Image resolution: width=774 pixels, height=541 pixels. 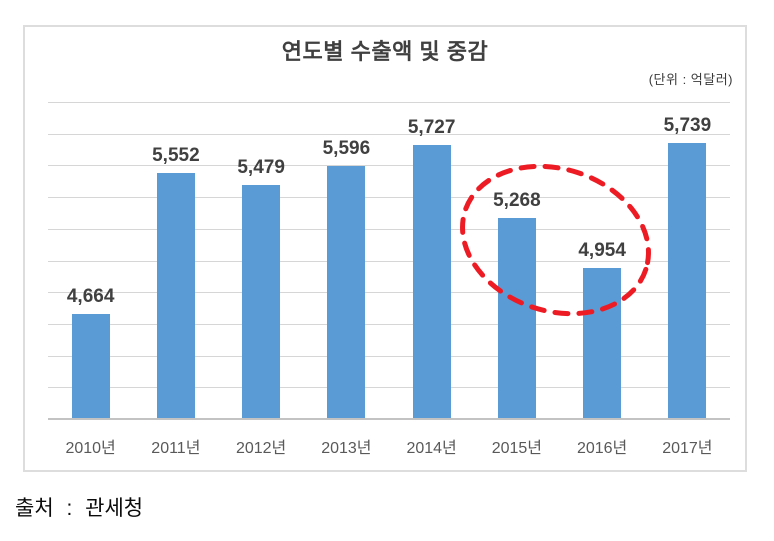 What do you see at coordinates (602, 343) in the screenshot?
I see `bar-2016년` at bounding box center [602, 343].